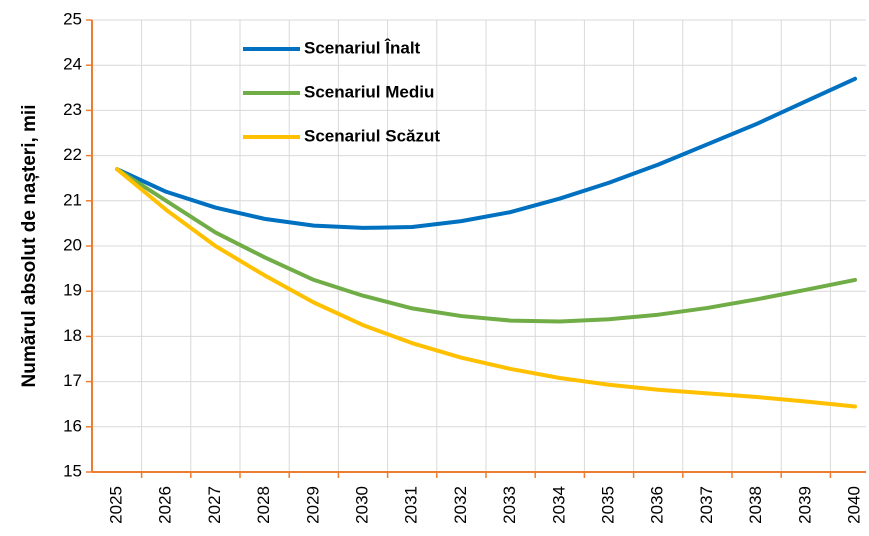 This screenshot has height=536, width=869. What do you see at coordinates (72, 18) in the screenshot?
I see `y-tick-label: 25` at bounding box center [72, 18].